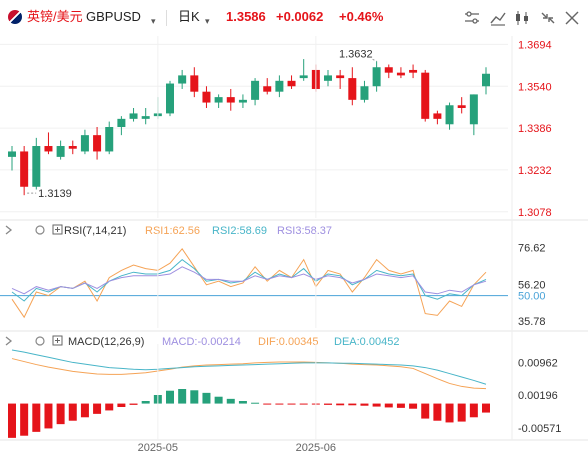 Image resolution: width=588 pixels, height=458 pixels. What do you see at coordinates (535, 129) in the screenshot?
I see `price-axis-tick: 1.3386` at bounding box center [535, 129].